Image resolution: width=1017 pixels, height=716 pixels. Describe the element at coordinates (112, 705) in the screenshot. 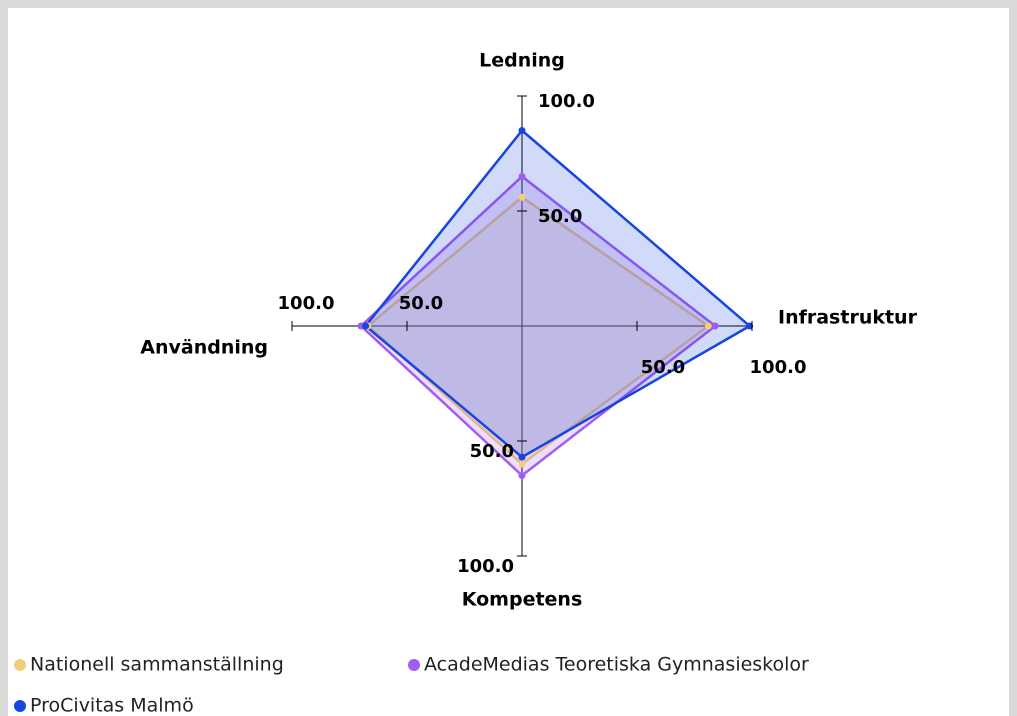

I see `legend-label: ProCivitas Malmö` at that location.